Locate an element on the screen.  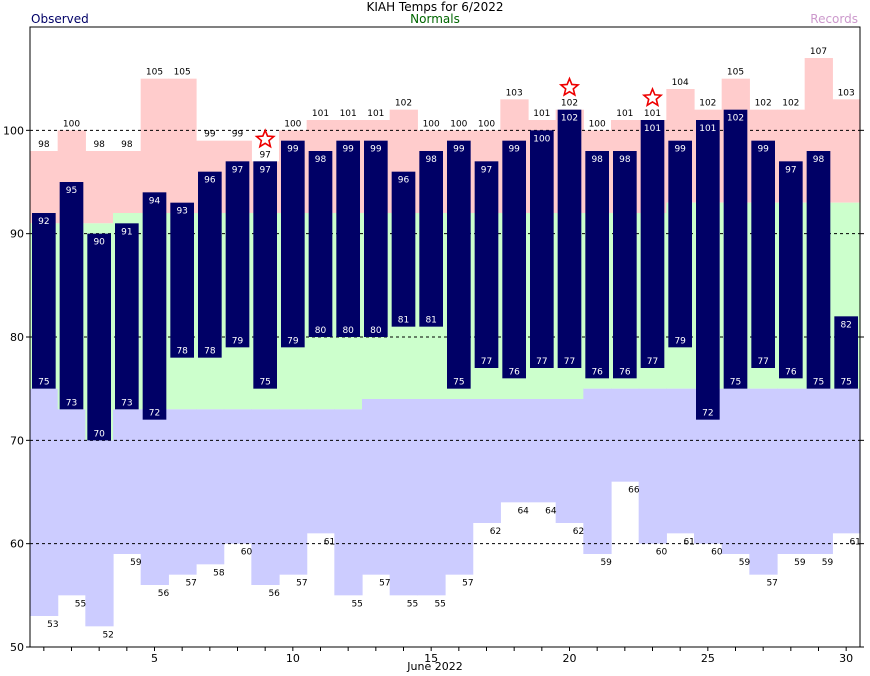
record-high-label: 99 is located at coordinates (238, 135).